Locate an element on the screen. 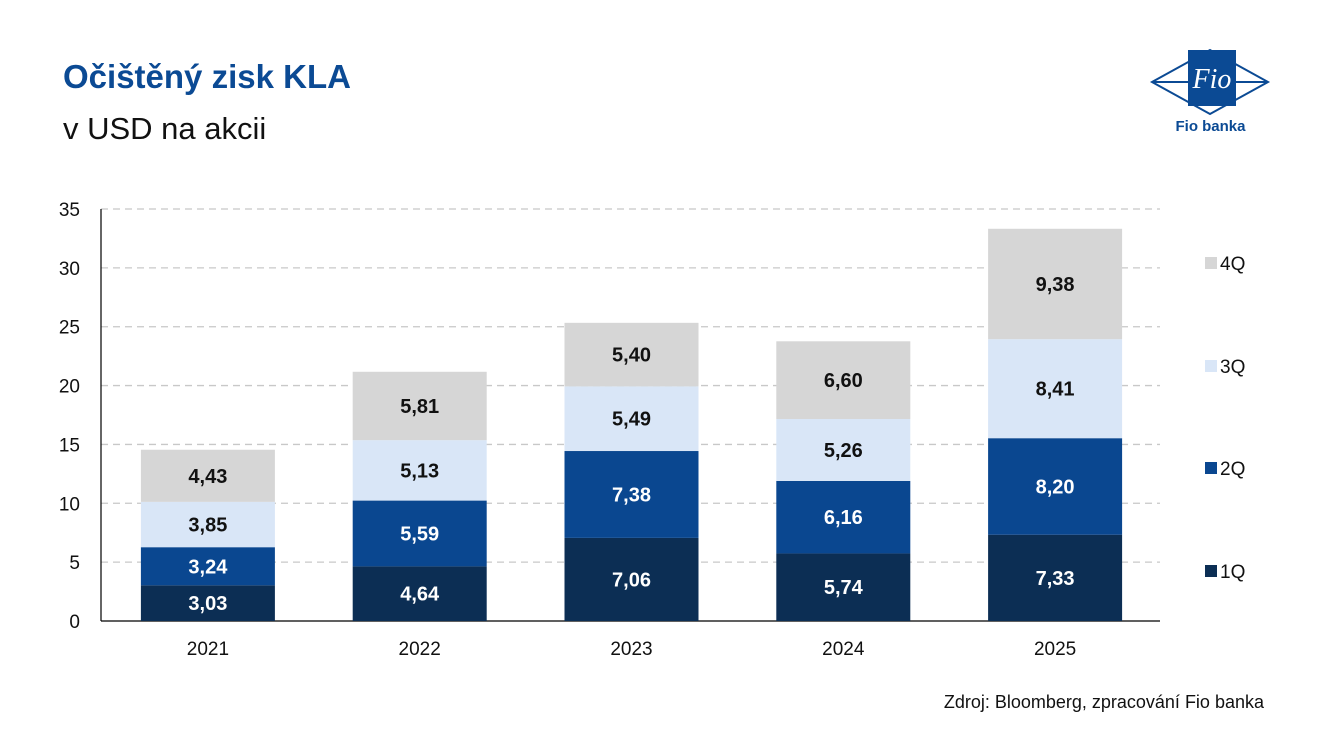  bar-segment-4q-2021 is located at coordinates (207, 475).